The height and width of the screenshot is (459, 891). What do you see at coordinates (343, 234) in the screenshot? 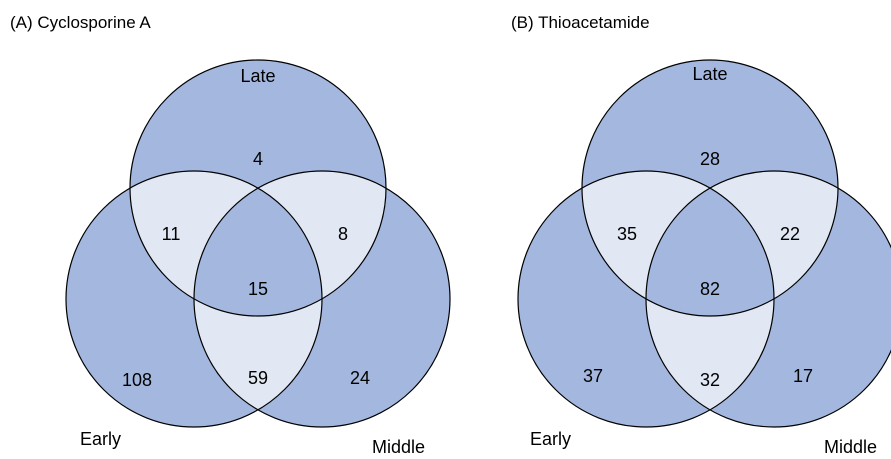
I see `region-count: 8` at bounding box center [343, 234].